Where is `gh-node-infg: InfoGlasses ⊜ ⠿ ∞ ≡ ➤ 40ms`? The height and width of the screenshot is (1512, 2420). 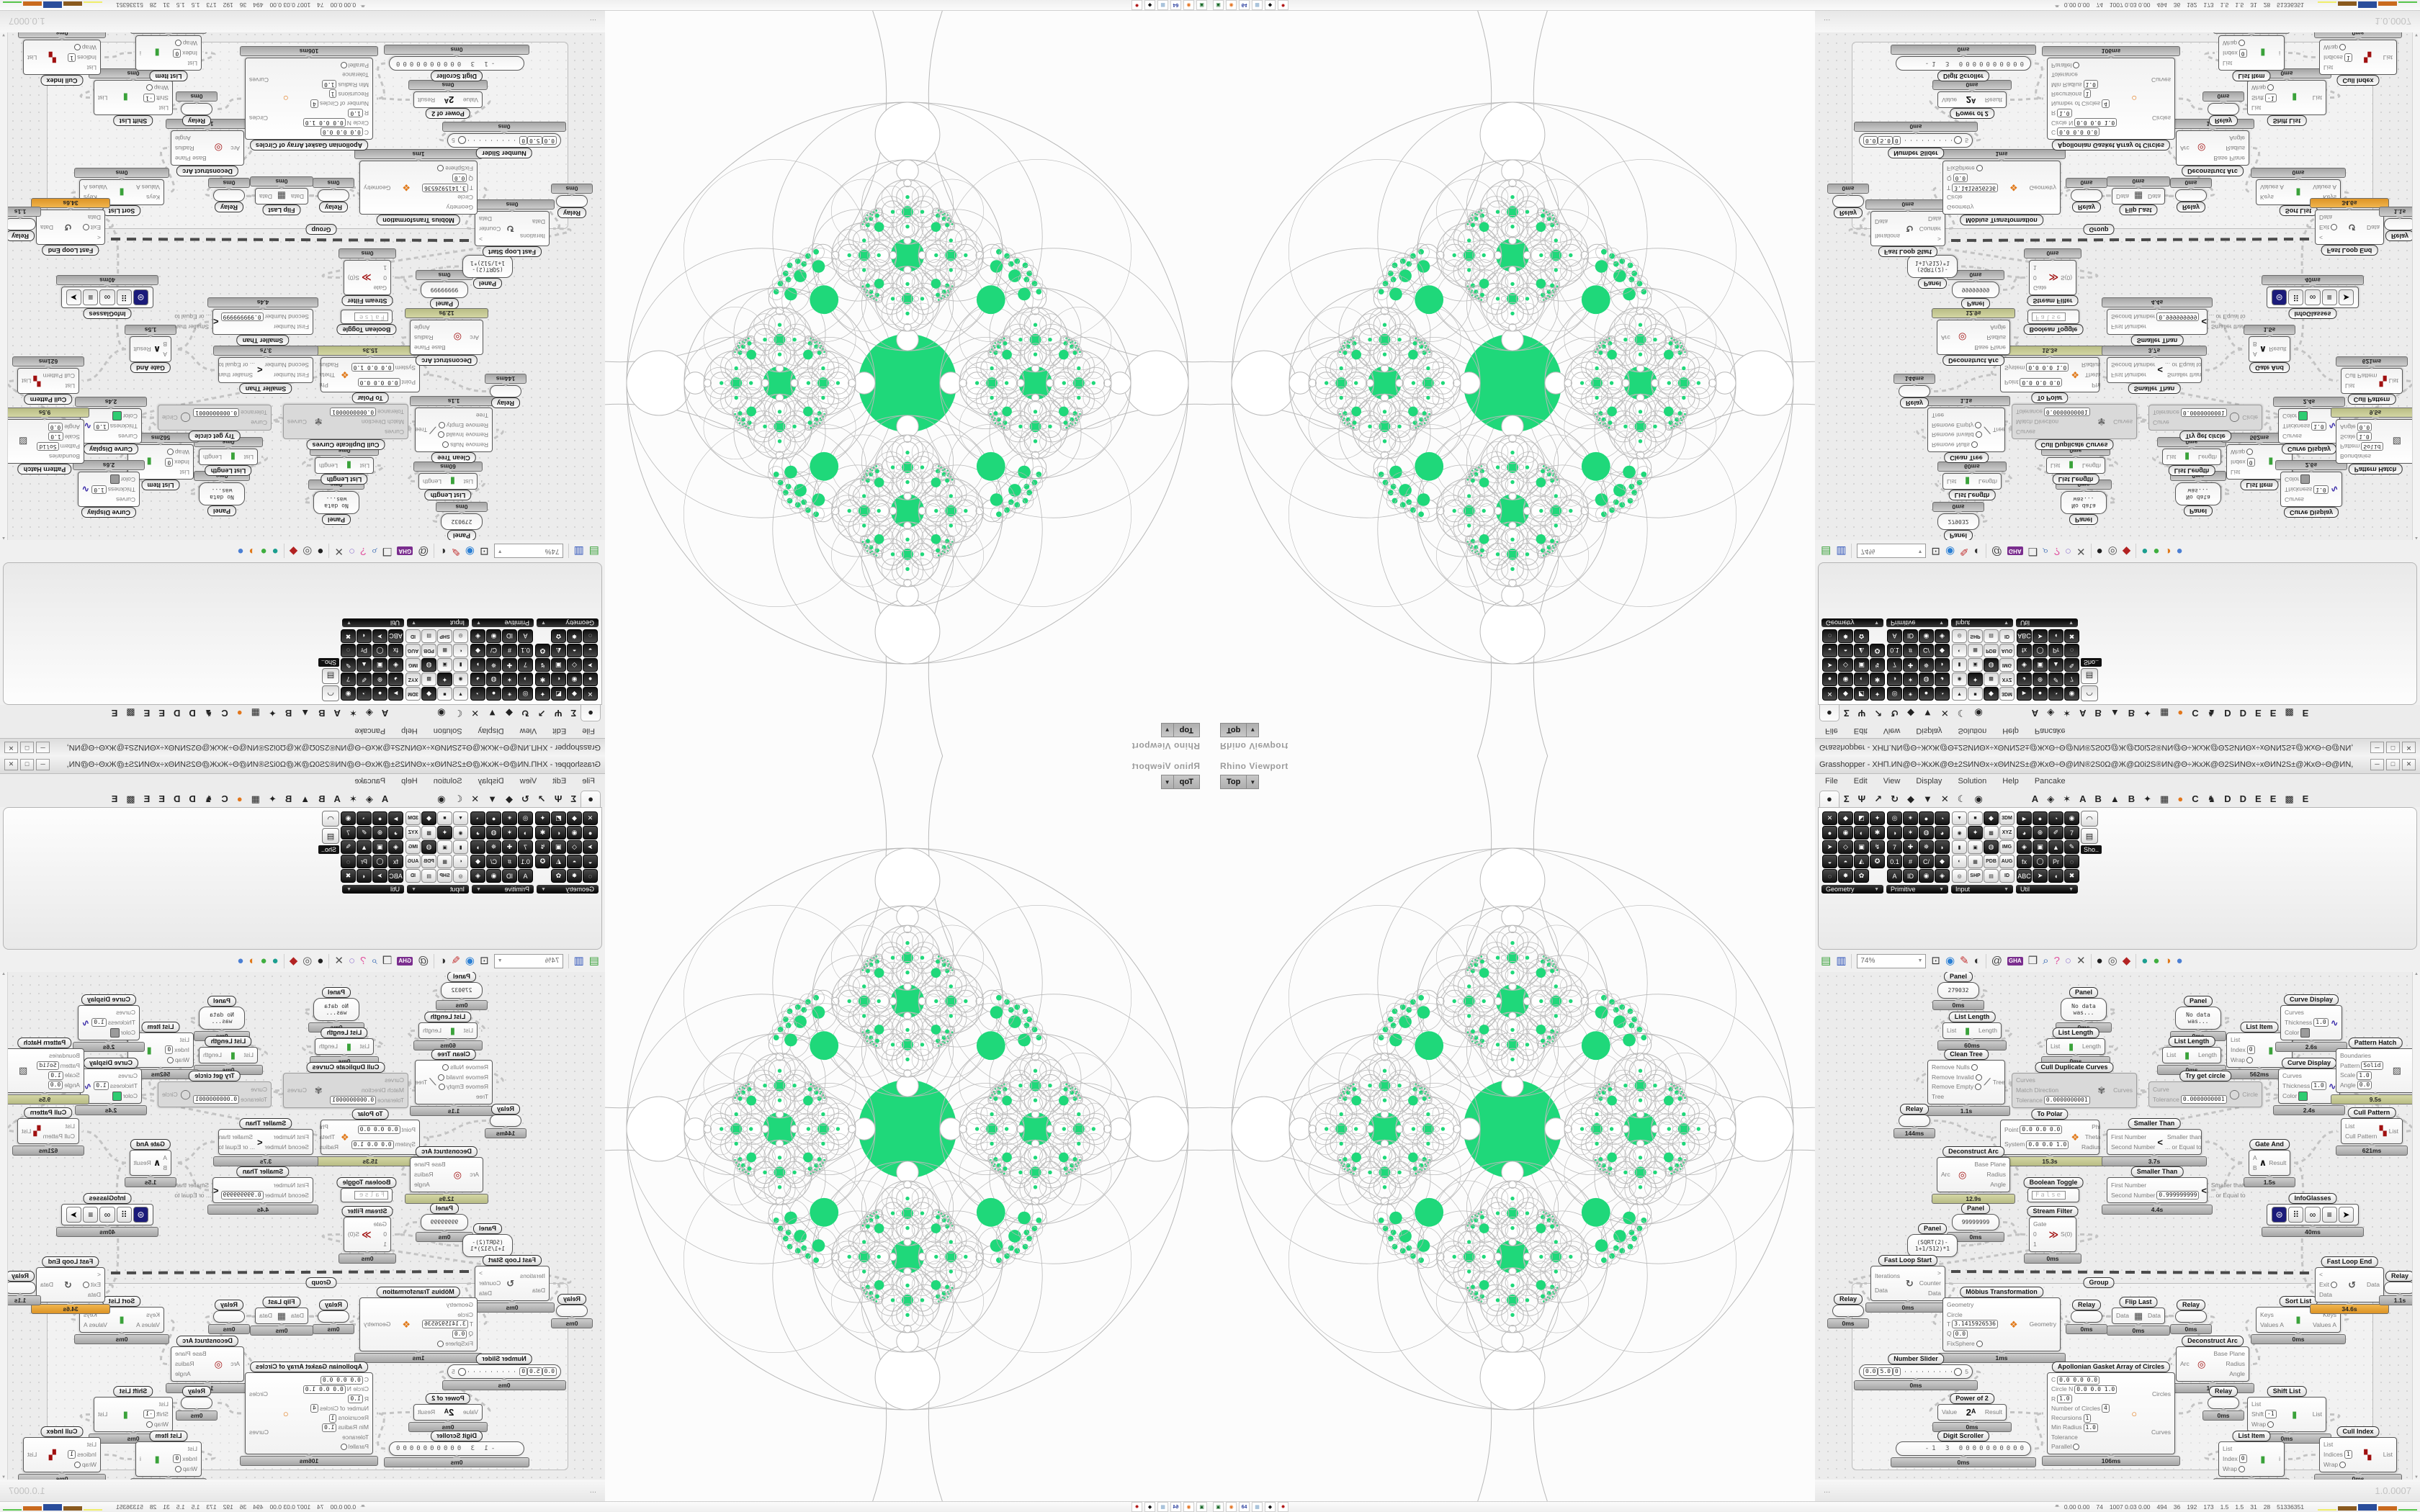 gh-node-infg: InfoGlasses ⊜ ⠿ ∞ ≡ ➤ 40ms is located at coordinates (2313, 297).